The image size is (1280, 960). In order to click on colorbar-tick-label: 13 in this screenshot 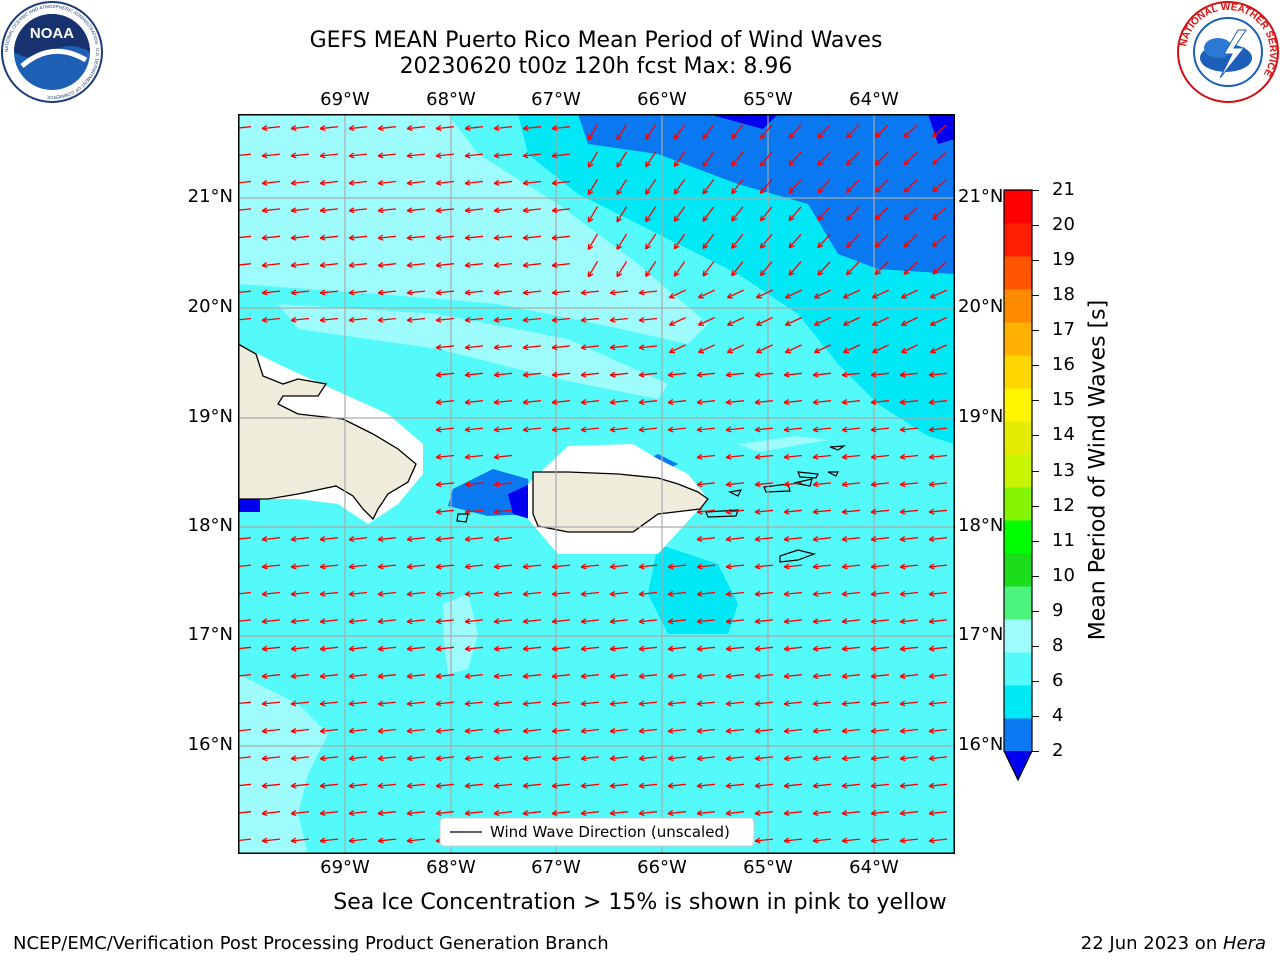, I will do `click(1063, 470)`.